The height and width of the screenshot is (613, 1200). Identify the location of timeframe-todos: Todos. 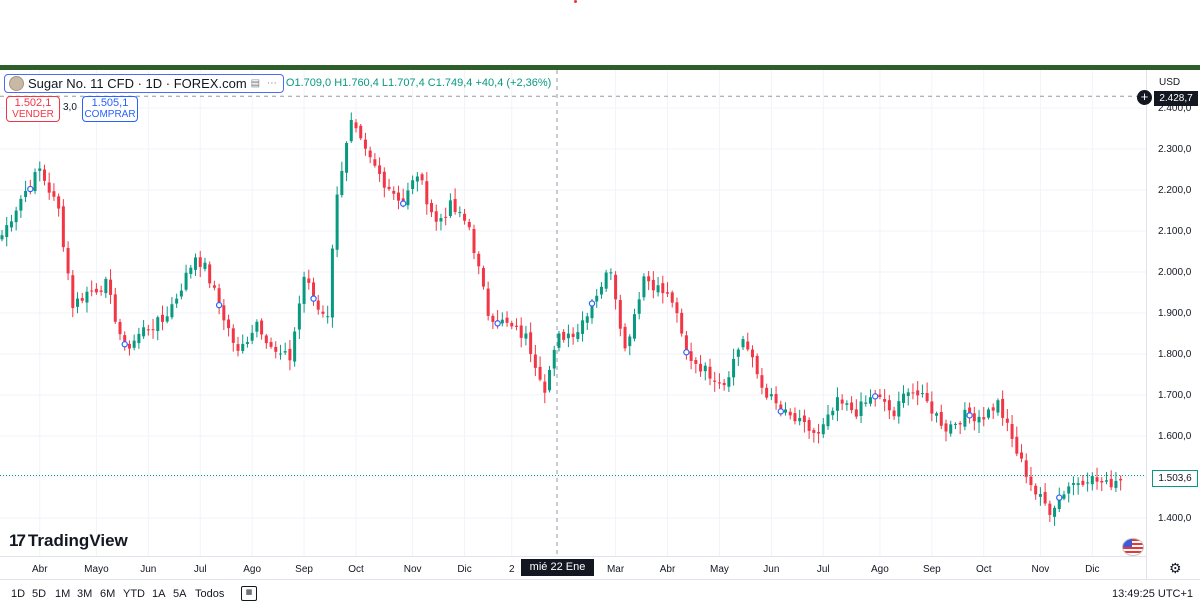
(210, 594).